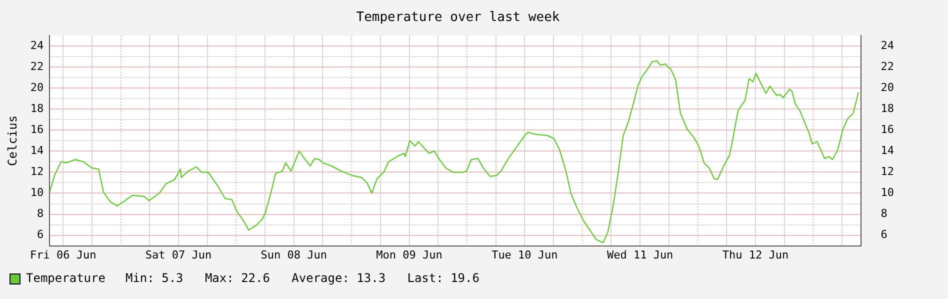  Describe the element at coordinates (884, 213) in the screenshot. I see `y2-tick-label: 8` at that location.